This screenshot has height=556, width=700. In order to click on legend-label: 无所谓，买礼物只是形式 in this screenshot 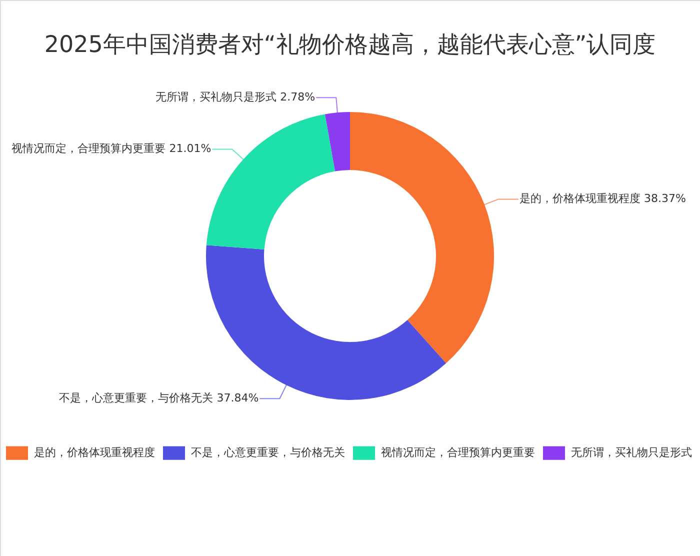, I will do `click(631, 453)`.